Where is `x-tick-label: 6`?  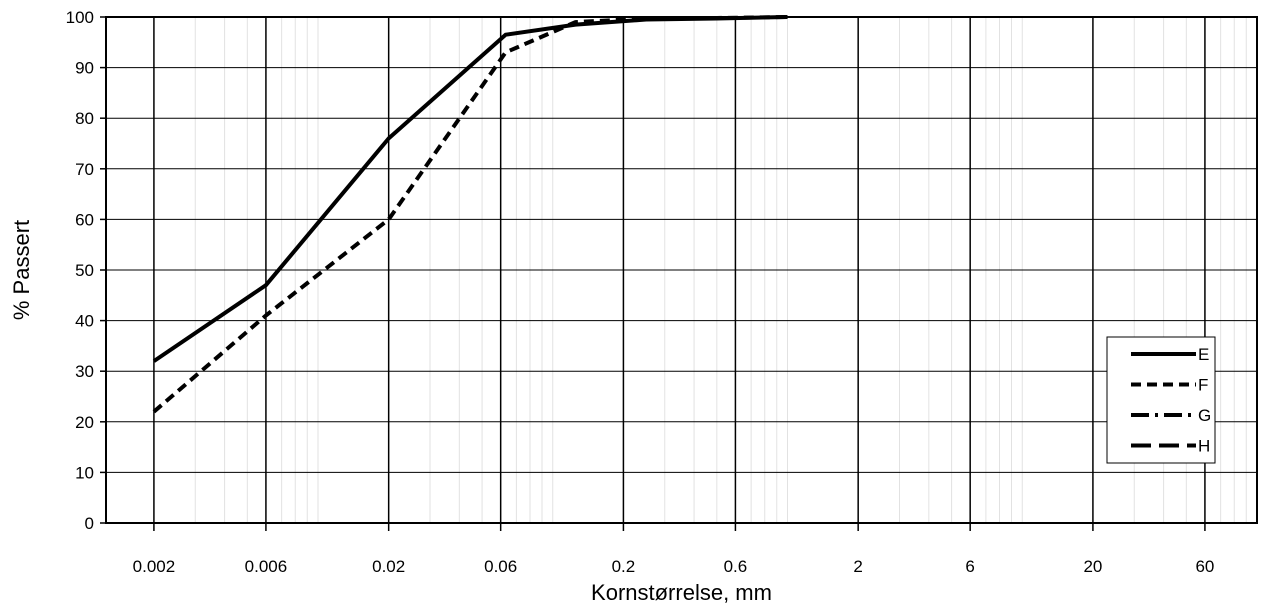 x-tick-label: 6 is located at coordinates (969, 566).